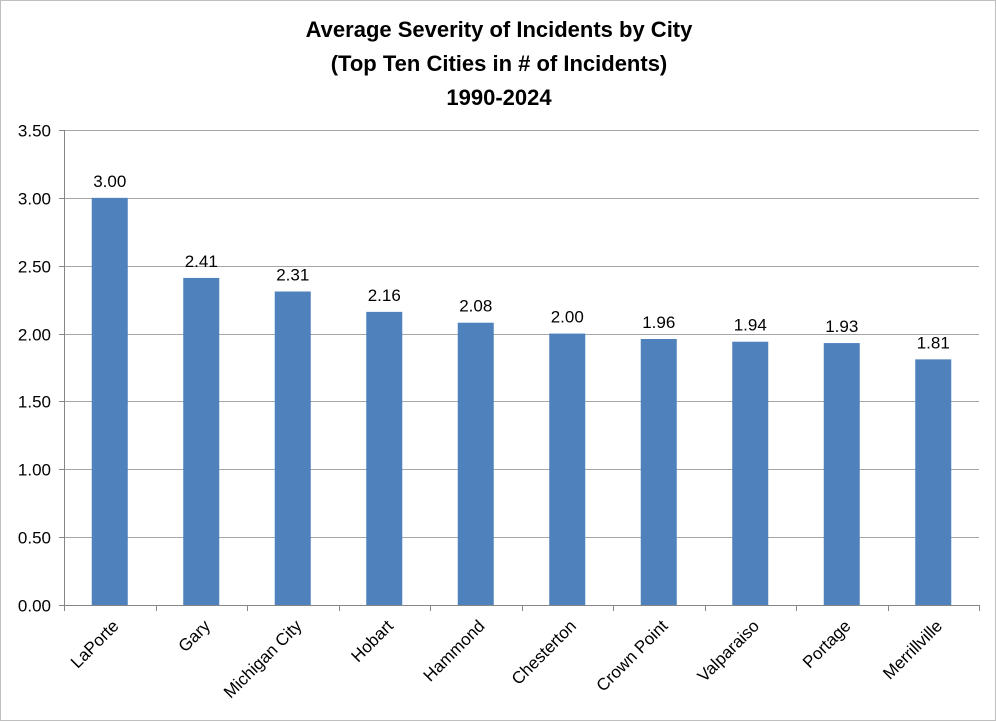 The image size is (996, 722). Describe the element at coordinates (195, 636) in the screenshot. I see `x-category-label: Gary` at that location.